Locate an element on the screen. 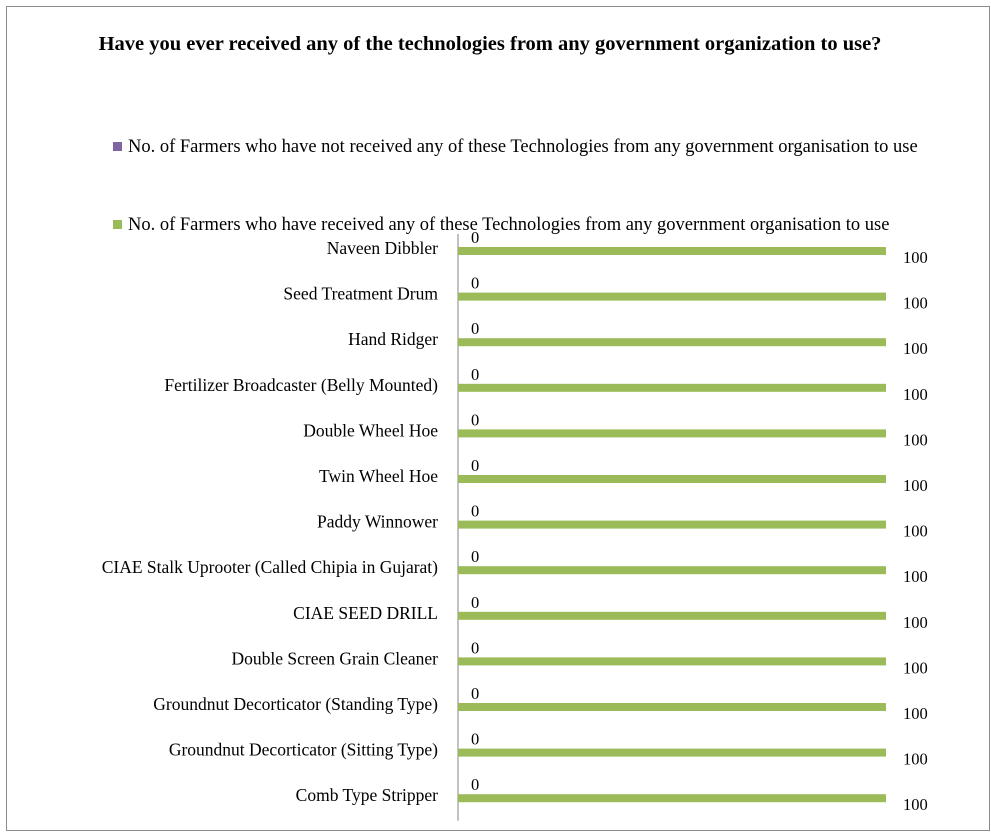  data-label-not-received-cat-4: 0 is located at coordinates (475, 419).